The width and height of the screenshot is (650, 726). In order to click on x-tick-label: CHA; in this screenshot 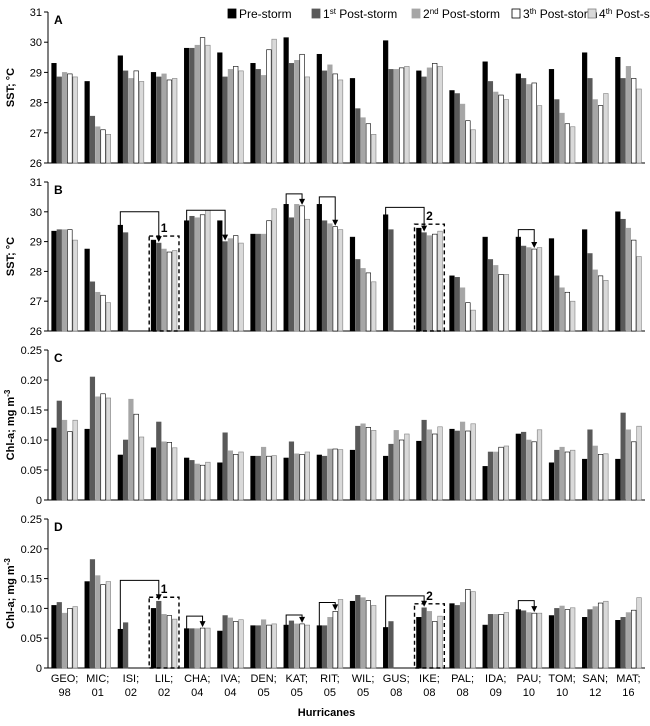, I will do `click(197, 679)`.